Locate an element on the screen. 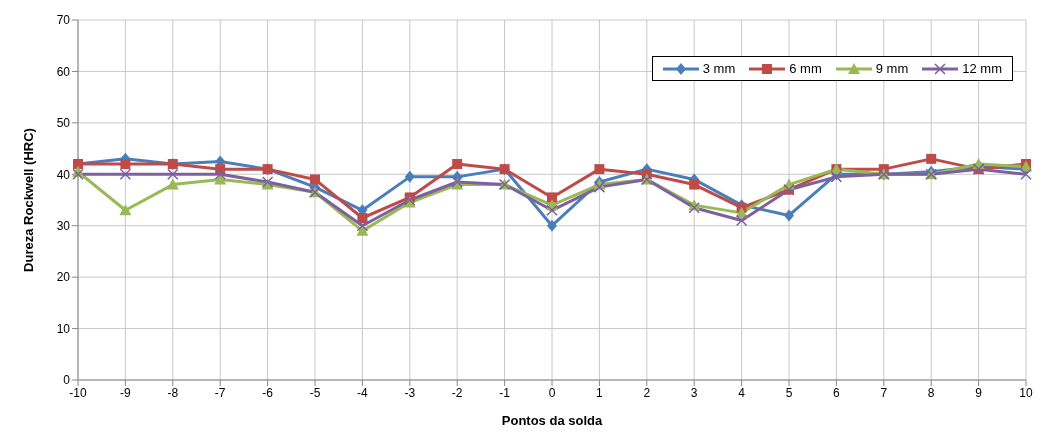 The image size is (1044, 446). y-tick-label: 30 is located at coordinates (63, 225).